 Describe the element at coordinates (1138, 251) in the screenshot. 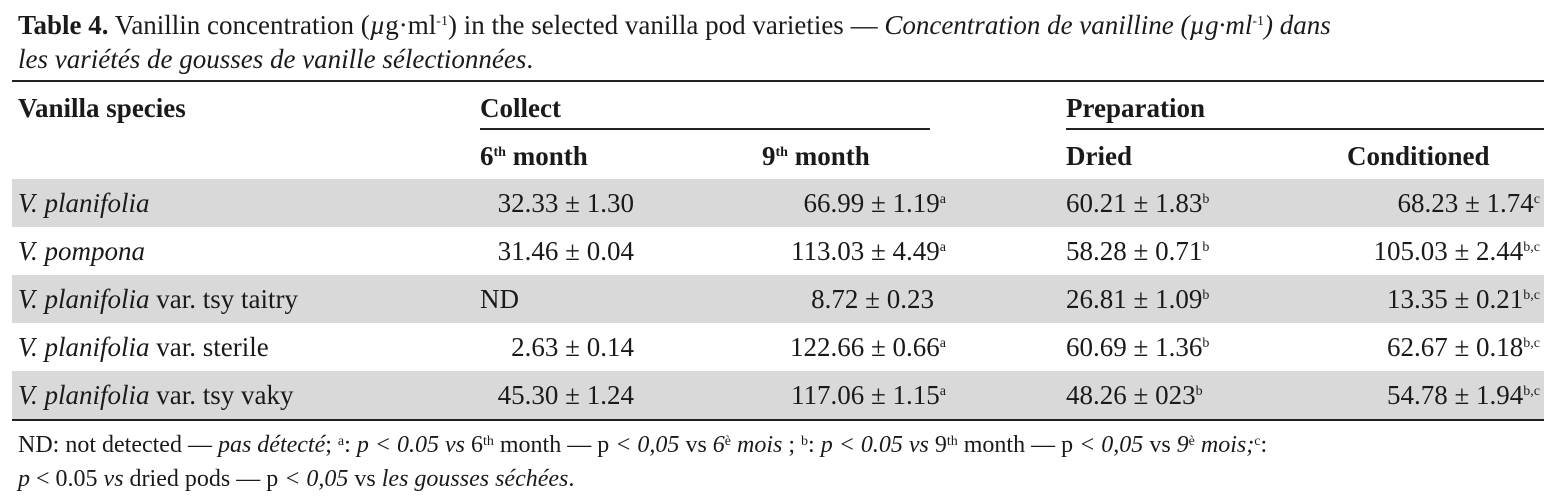

I see `dried-cell: 58.28 ± 0.71b` at that location.